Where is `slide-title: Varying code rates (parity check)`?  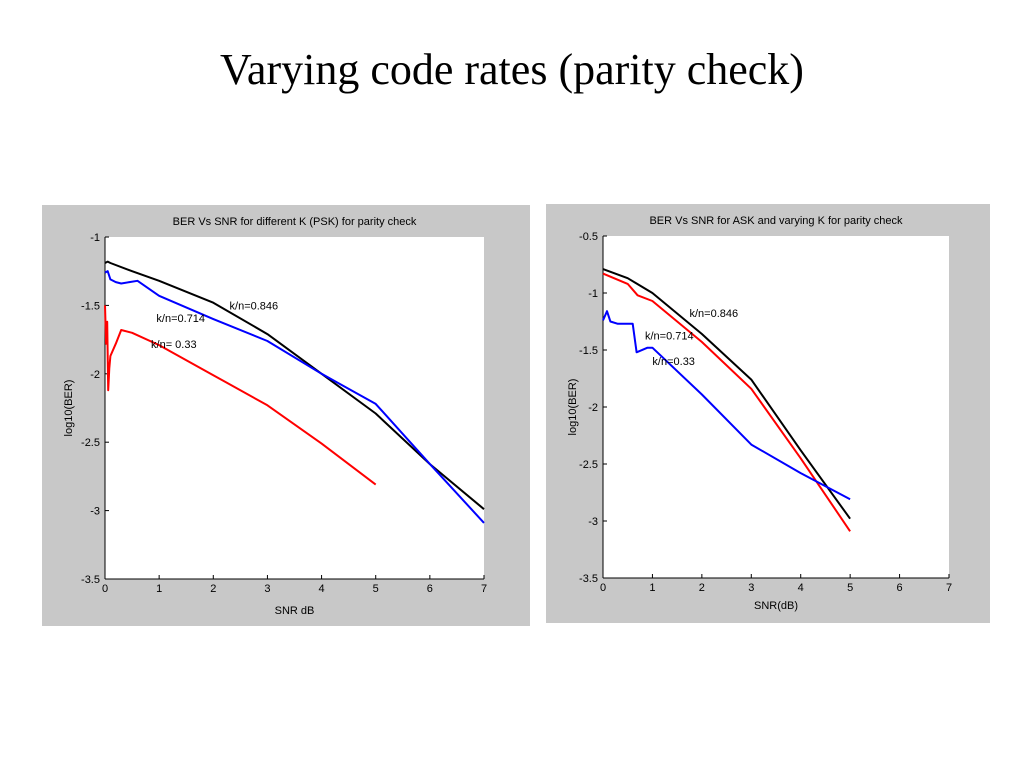 slide-title: Varying code rates (parity check) is located at coordinates (512, 69).